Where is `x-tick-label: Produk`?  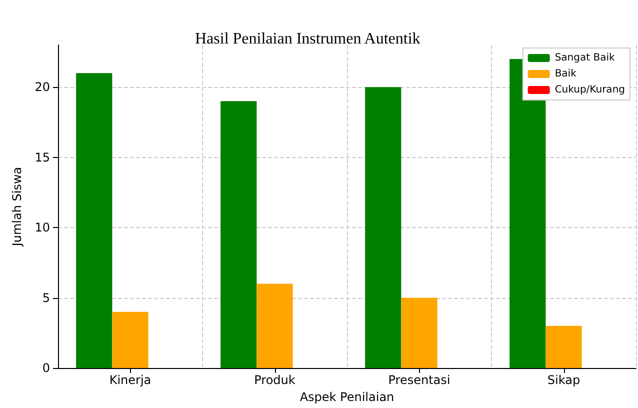
x-tick-label: Produk is located at coordinates (275, 380).